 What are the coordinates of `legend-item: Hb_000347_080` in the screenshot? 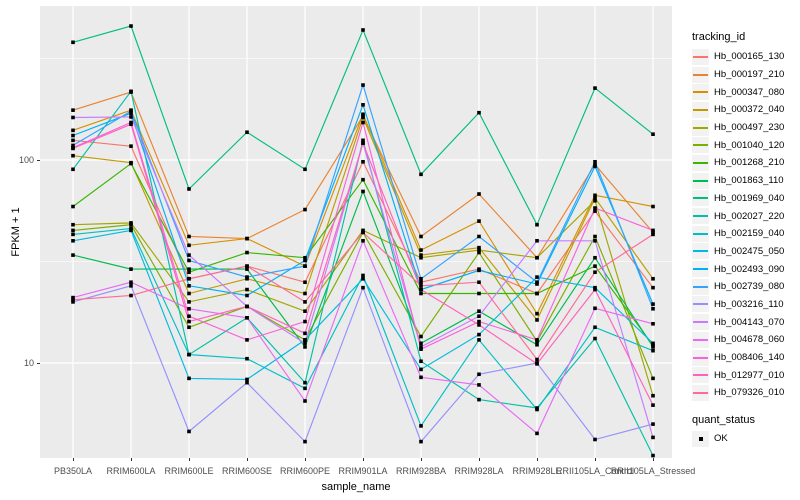 It's located at (745, 92).